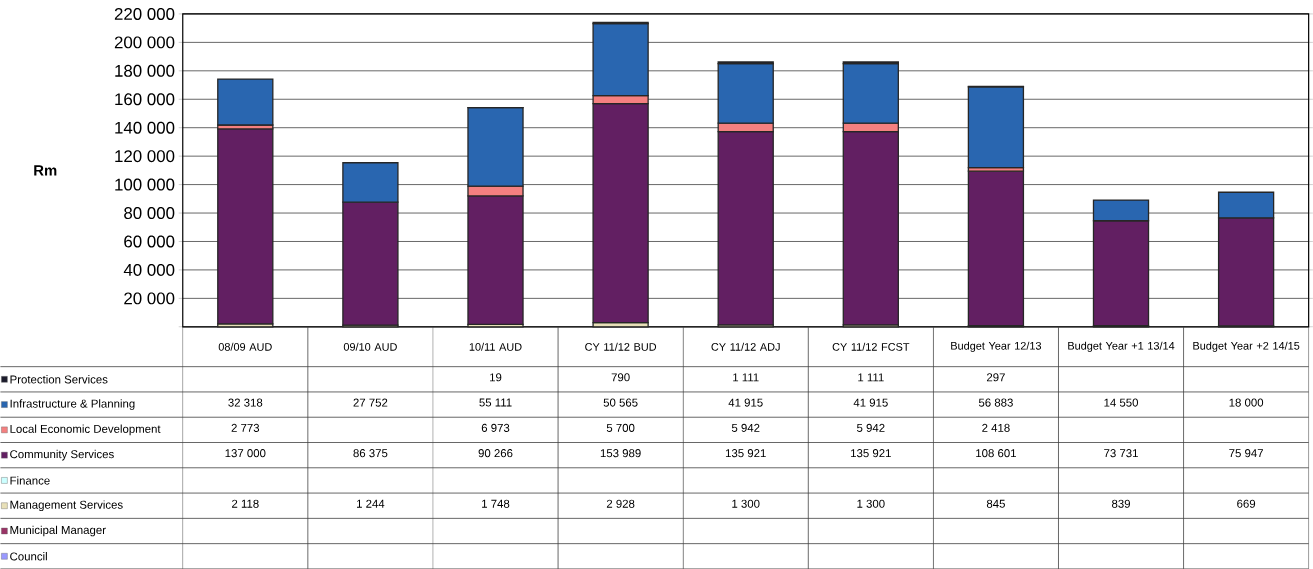  I want to click on legend-label: Management Services, so click(66, 505).